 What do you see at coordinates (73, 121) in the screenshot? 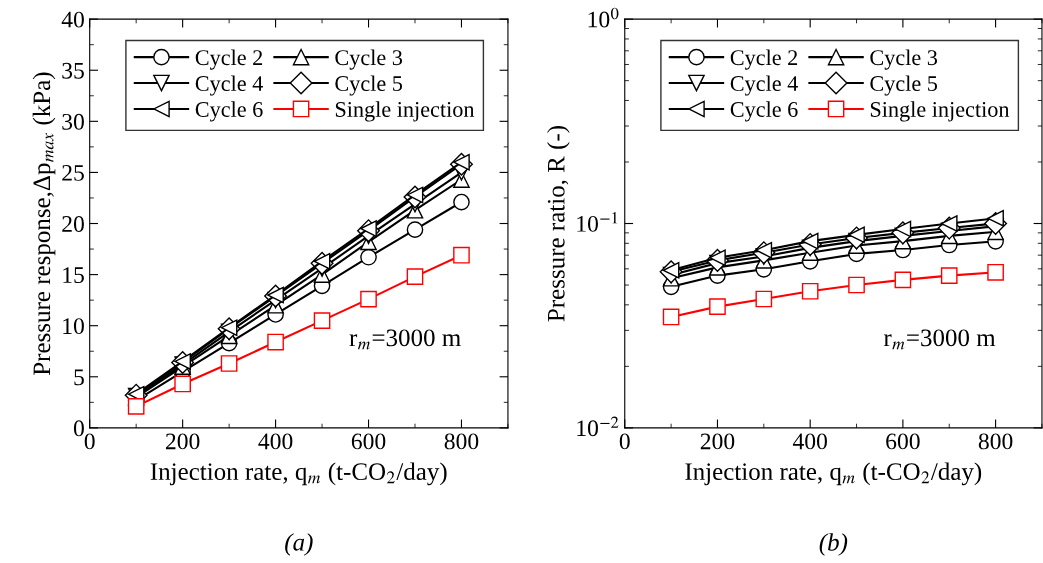
I see `y-tick-label: 30` at bounding box center [73, 121].